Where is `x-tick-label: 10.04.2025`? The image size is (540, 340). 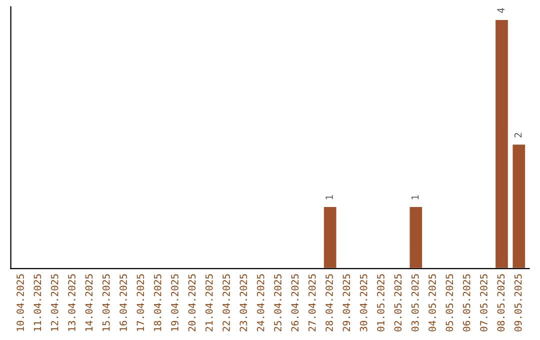 x-tick-label: 10.04.2025 is located at coordinates (20, 302).